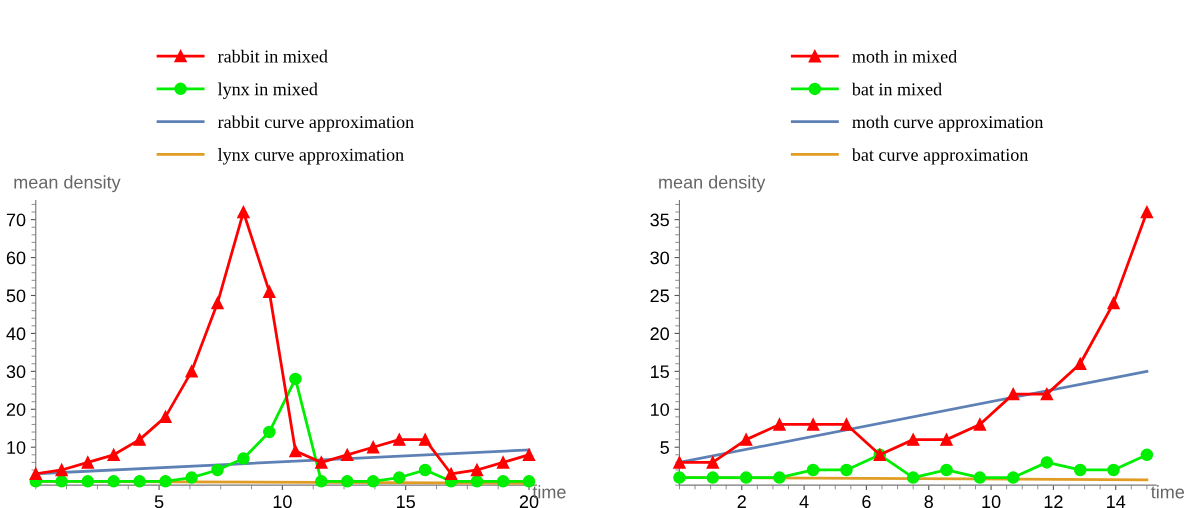 The width and height of the screenshot is (1192, 508). Describe the element at coordinates (16, 334) in the screenshot. I see `y-tick-label: 40` at that location.